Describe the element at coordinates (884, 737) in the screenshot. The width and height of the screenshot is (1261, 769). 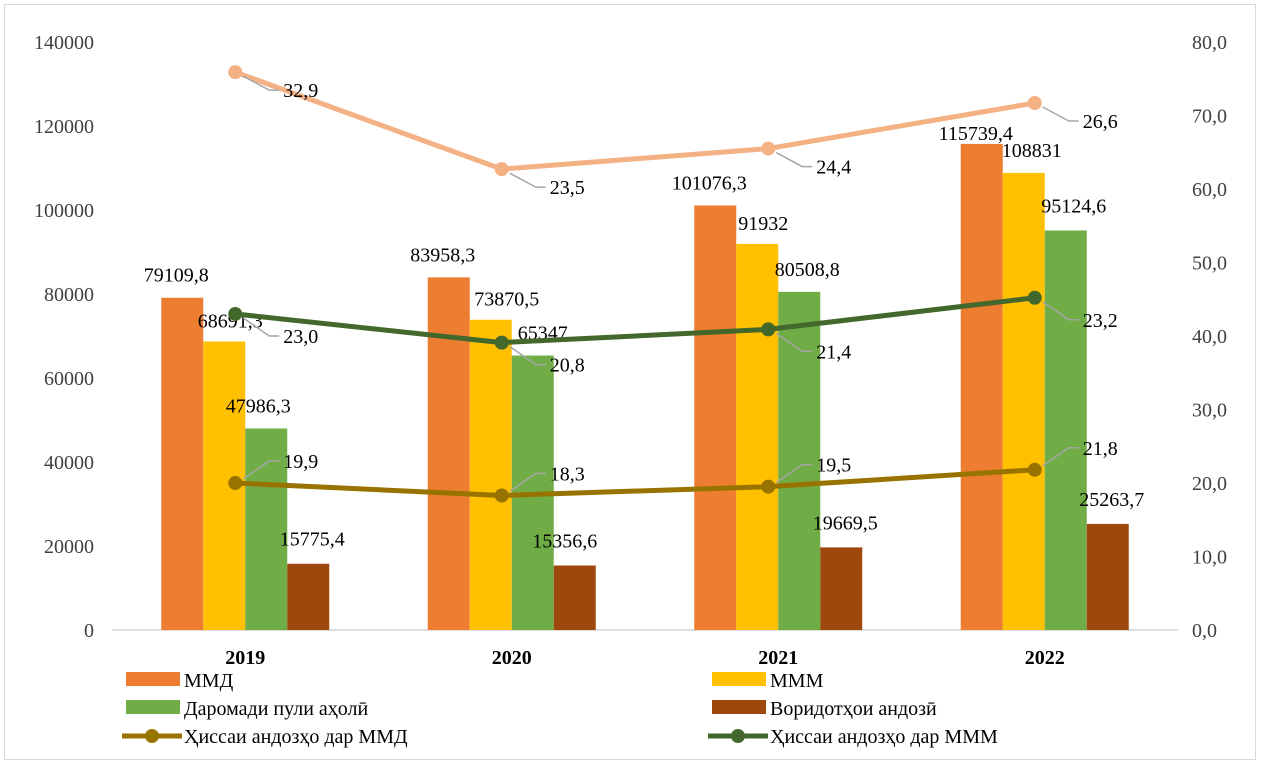
I see `legend-label: Ҳиссаи андозҳо дар МММ` at that location.